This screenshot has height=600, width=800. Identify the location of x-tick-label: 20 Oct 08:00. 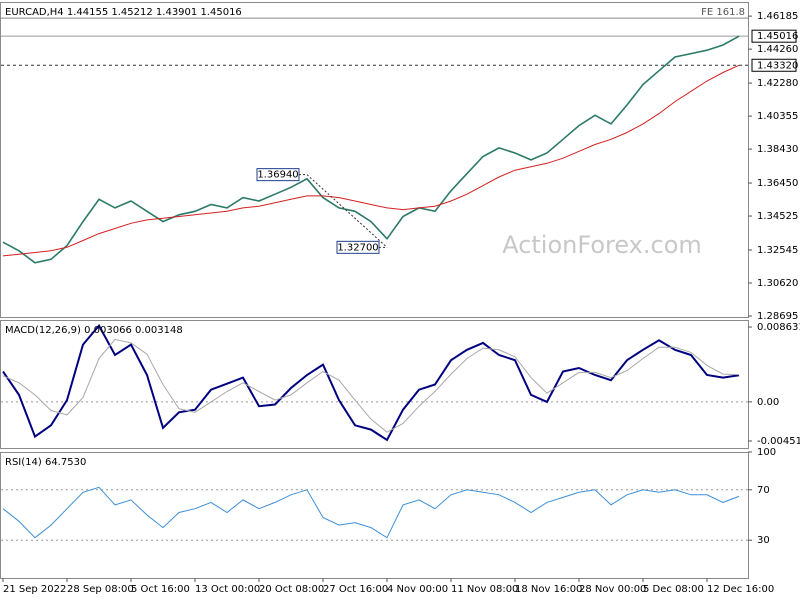
(291, 589).